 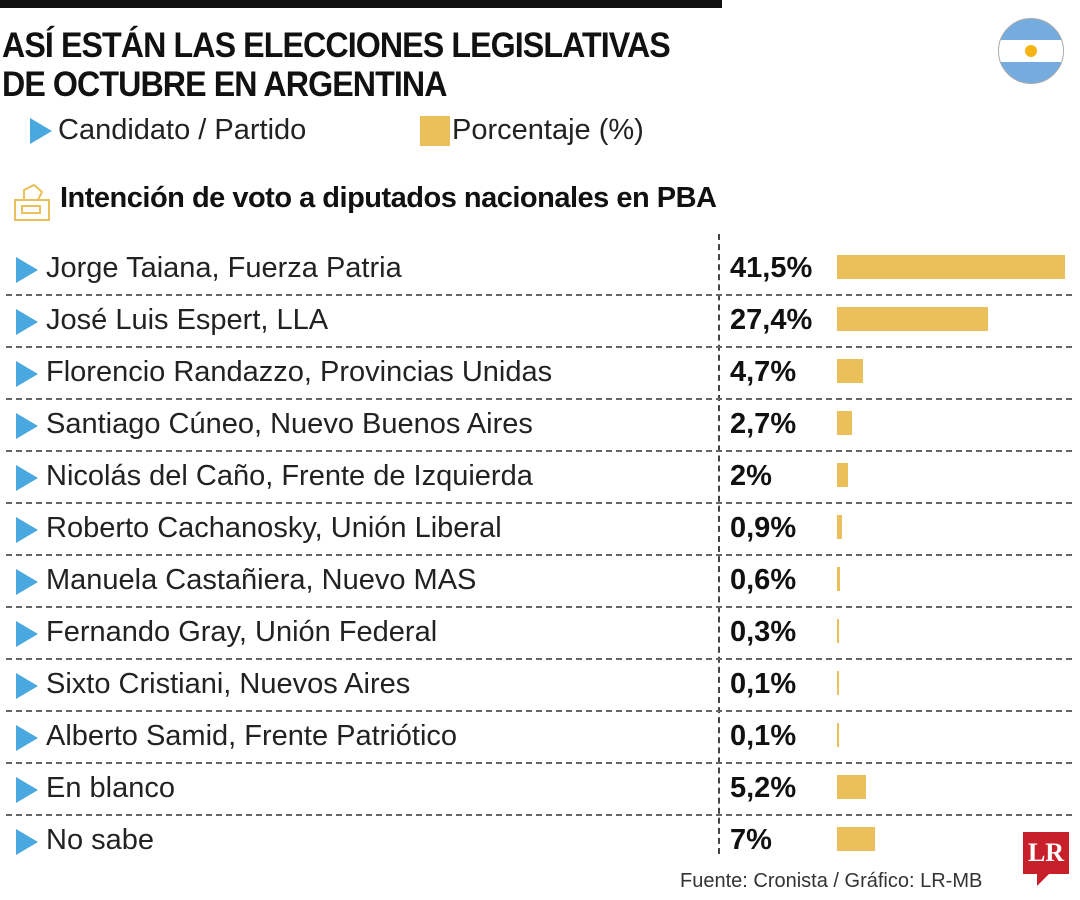 I want to click on bar-row: En blanco 5,2%, so click(x=536, y=790).